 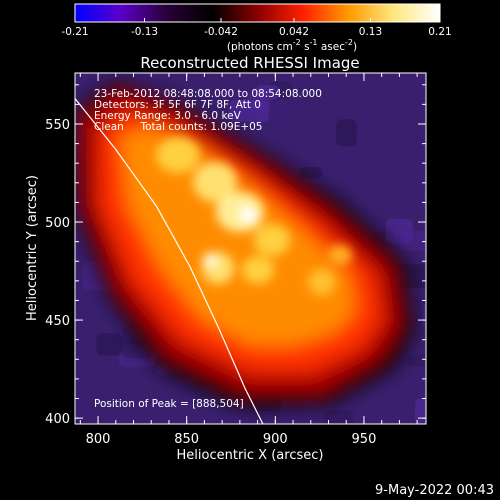 What do you see at coordinates (57, 125) in the screenshot?
I see `y-tick-label: 550` at bounding box center [57, 125].